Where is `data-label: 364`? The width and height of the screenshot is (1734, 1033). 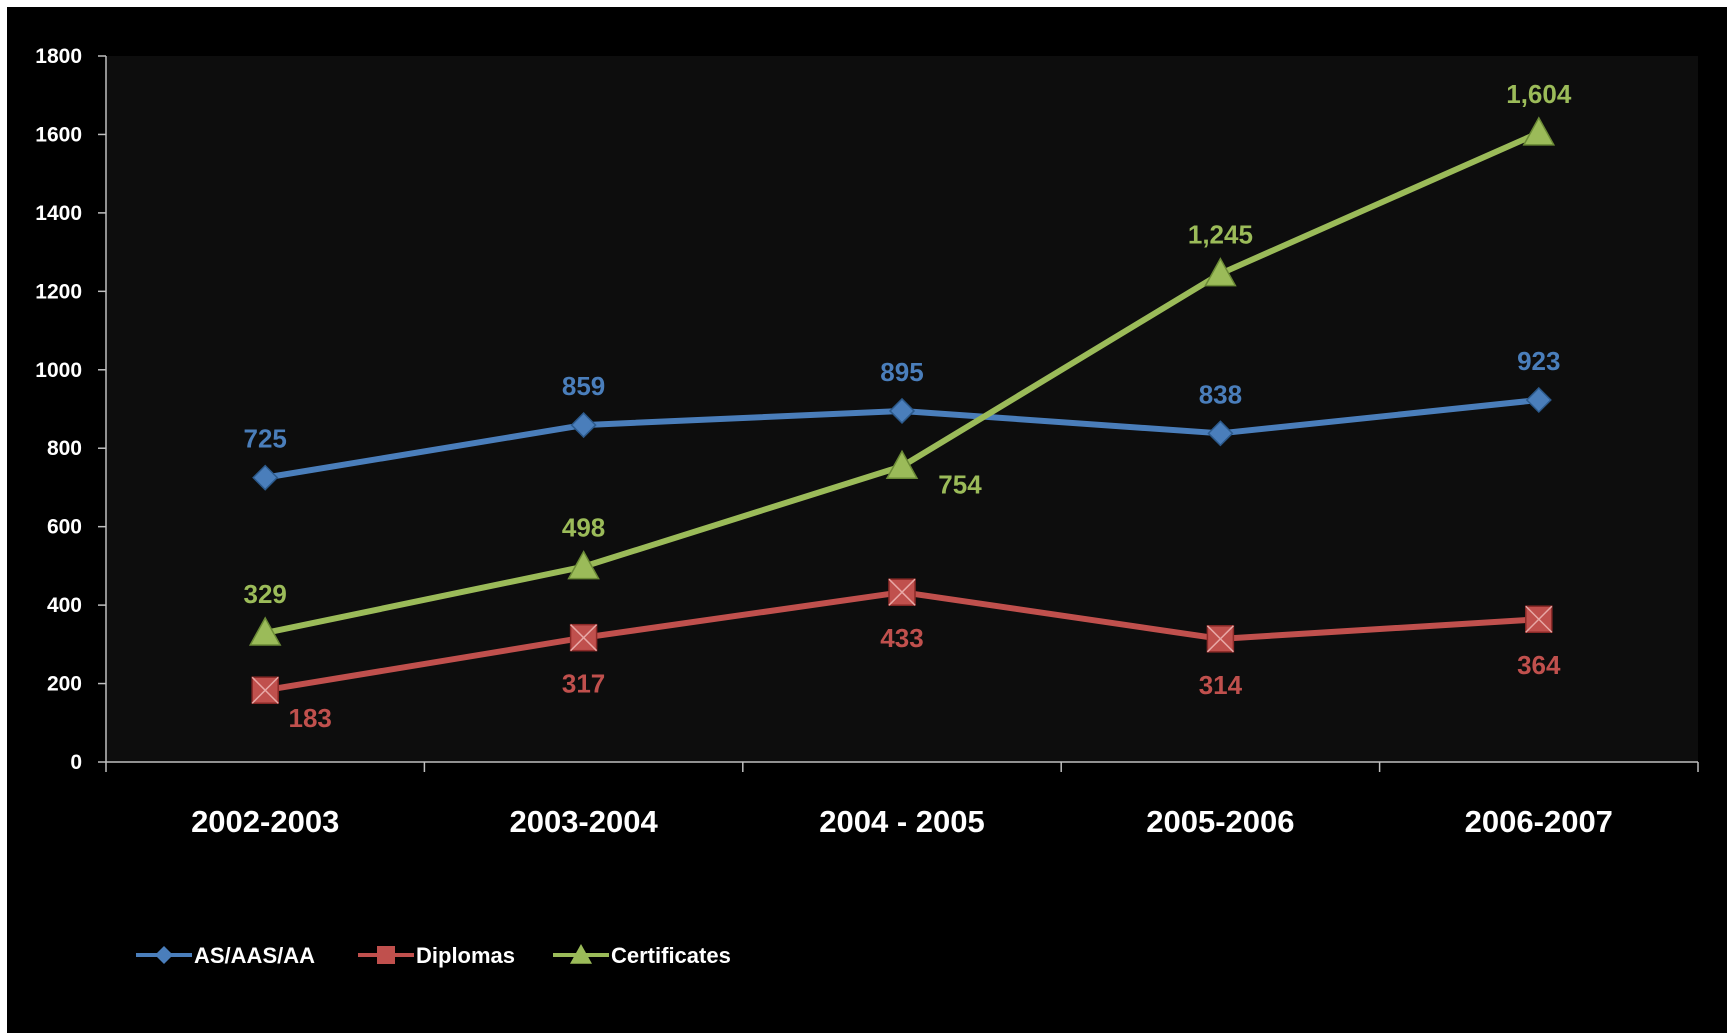 data-label: 364 is located at coordinates (1539, 665).